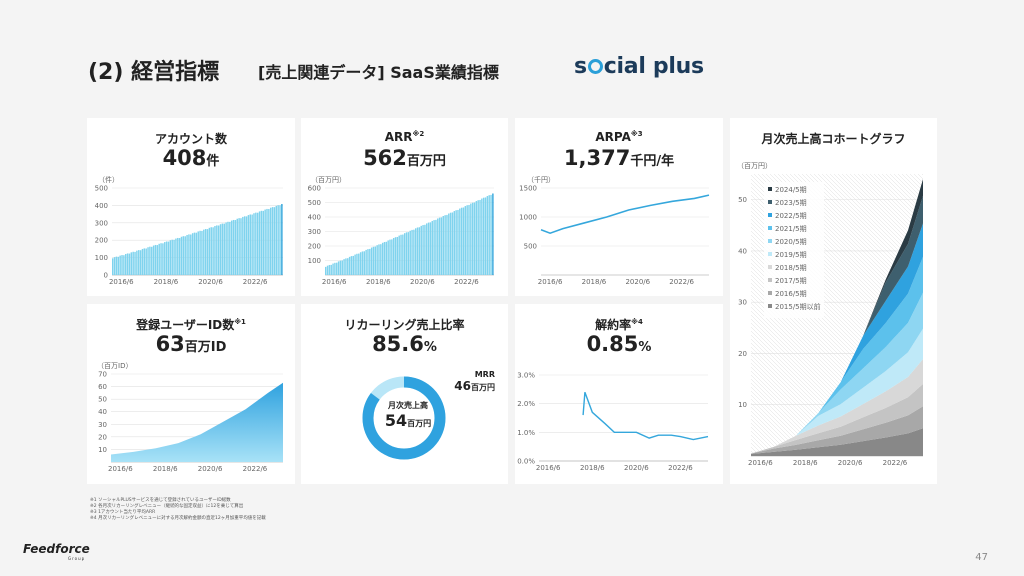 This screenshot has width=1024, height=576. Describe the element at coordinates (833, 139) in the screenshot. I see `card-title: 月次売上高コホートグラフ` at that location.